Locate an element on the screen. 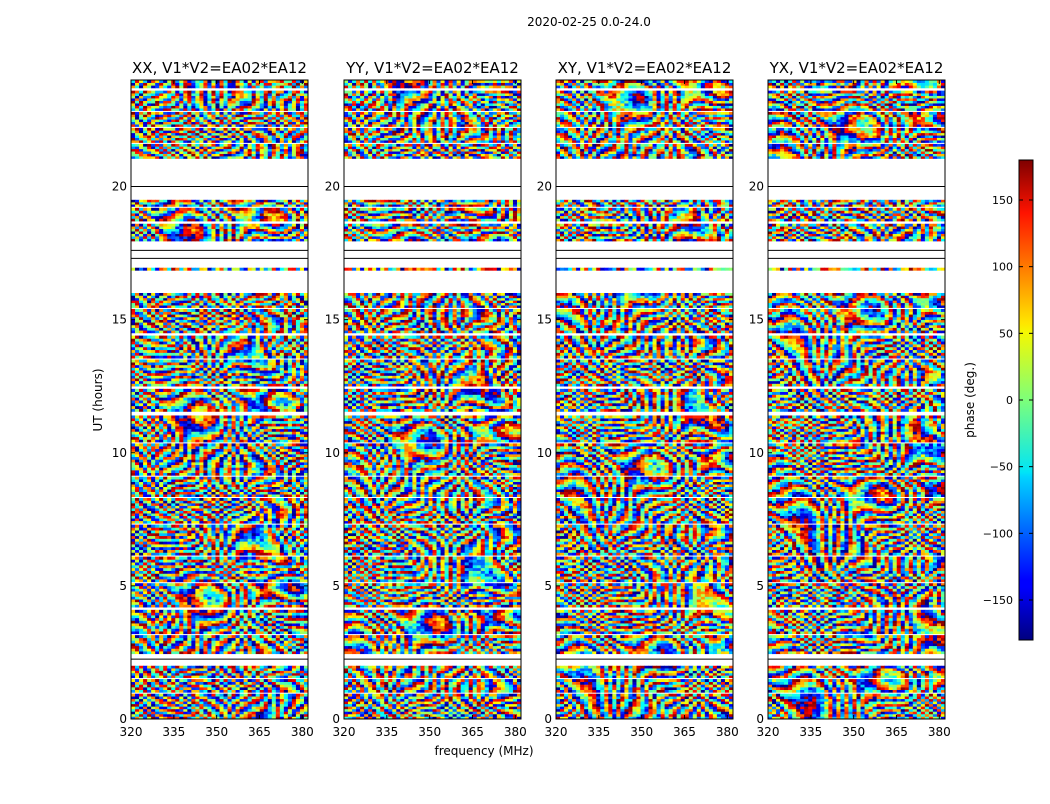 This screenshot has width=1050, height=804. colorbar-tick-label: 0 is located at coordinates (1009, 400).